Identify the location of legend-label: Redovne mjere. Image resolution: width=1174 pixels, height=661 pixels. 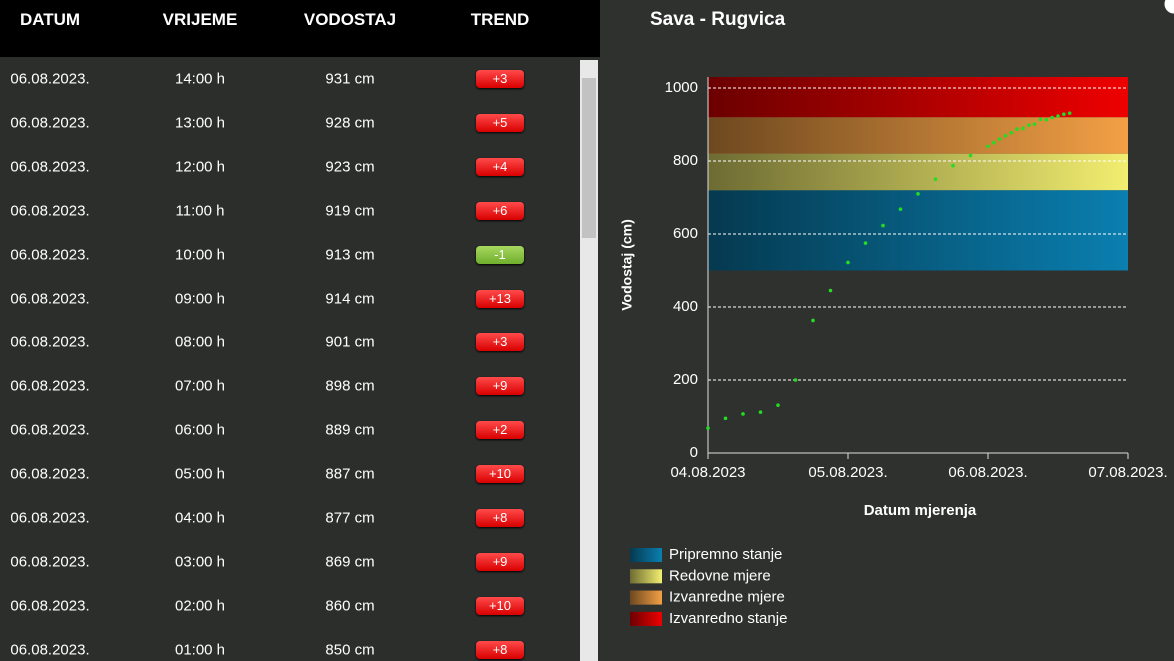
(720, 575).